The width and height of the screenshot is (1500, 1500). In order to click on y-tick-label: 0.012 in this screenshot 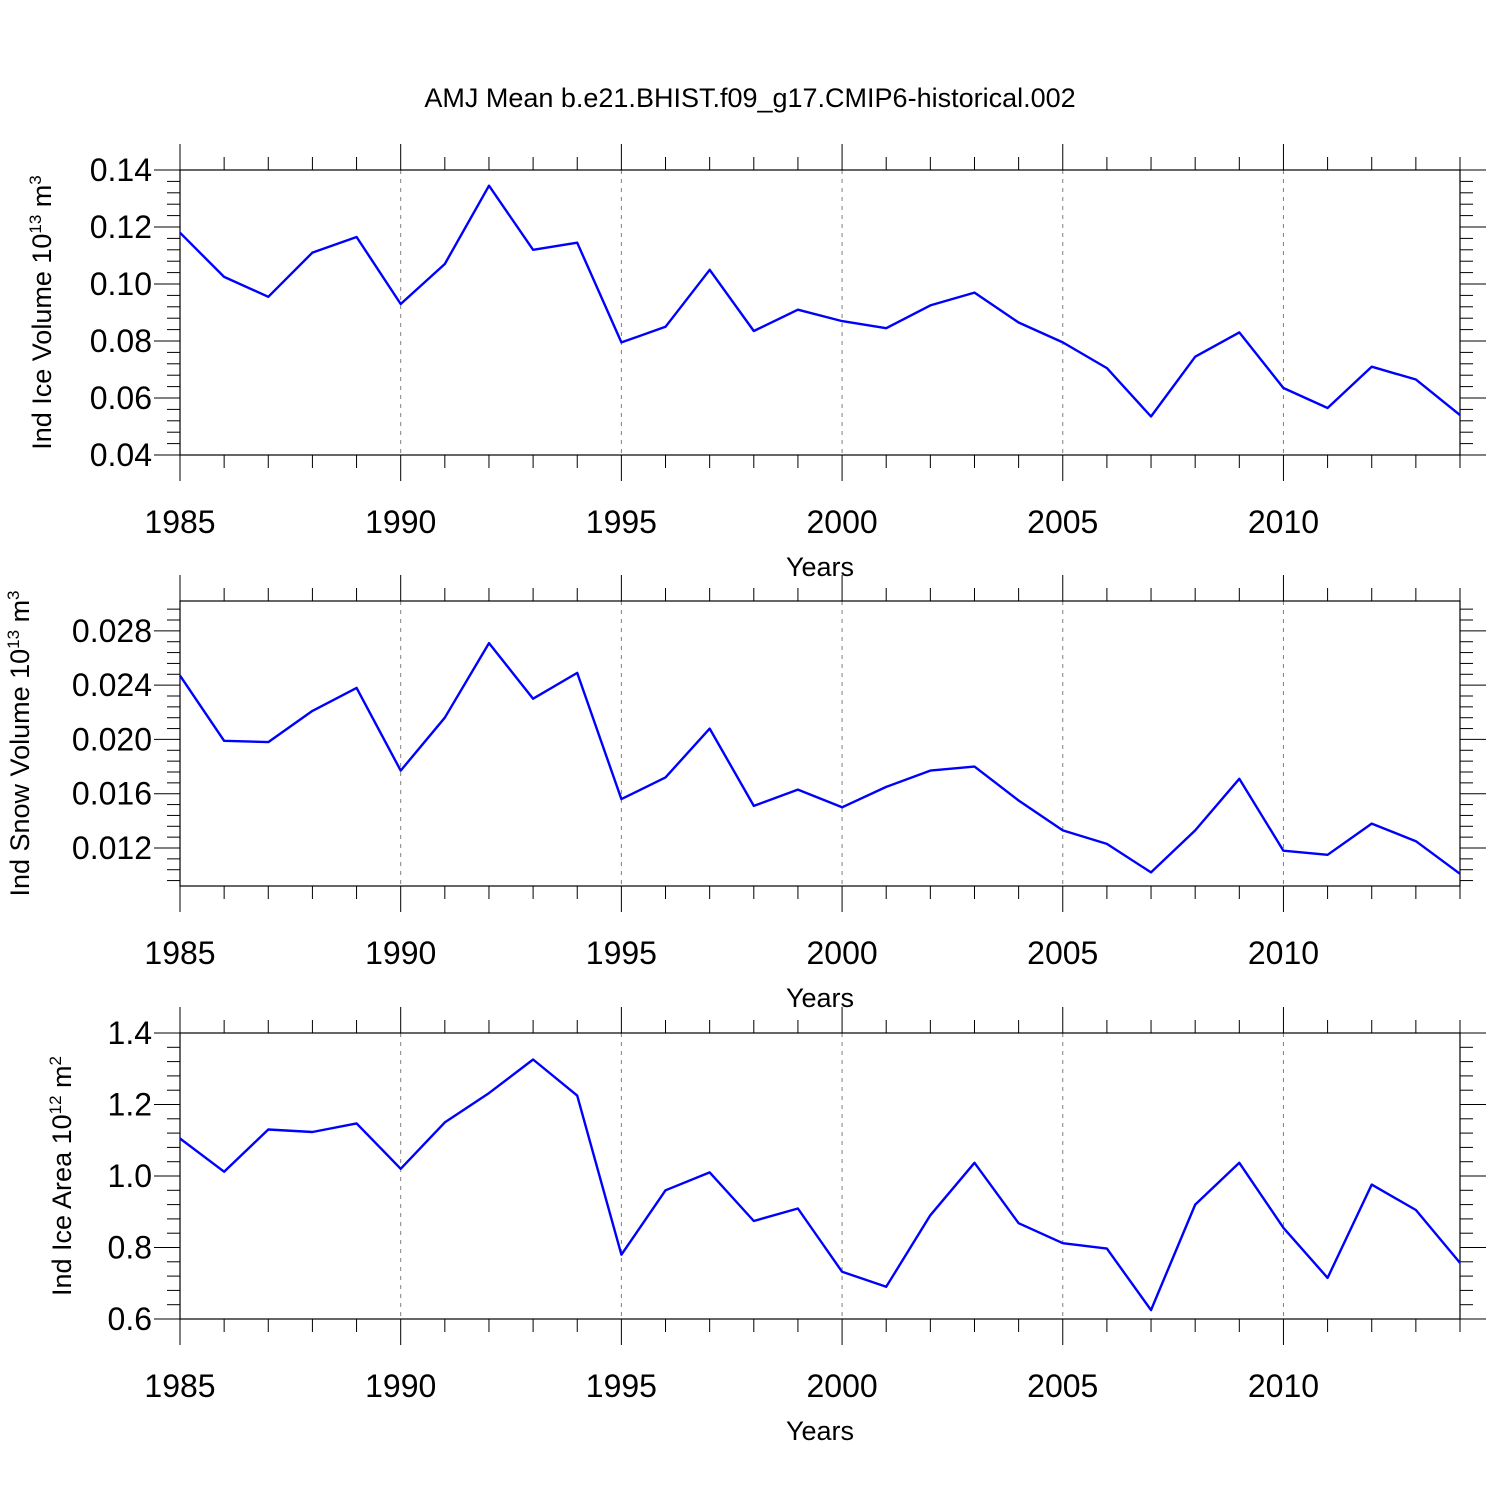, I will do `click(112, 848)`.